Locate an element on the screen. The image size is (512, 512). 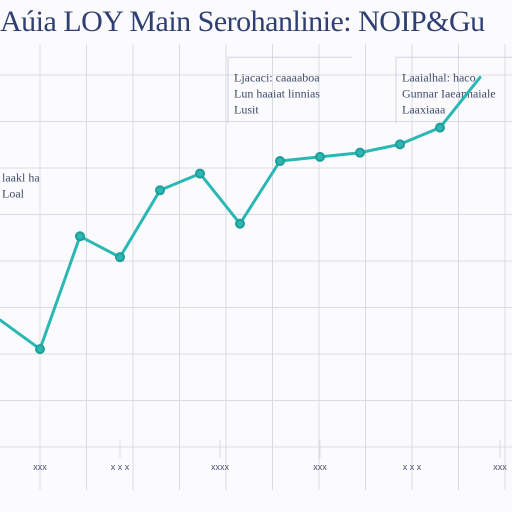
annotation-text: Lusit is located at coordinates (246, 109).